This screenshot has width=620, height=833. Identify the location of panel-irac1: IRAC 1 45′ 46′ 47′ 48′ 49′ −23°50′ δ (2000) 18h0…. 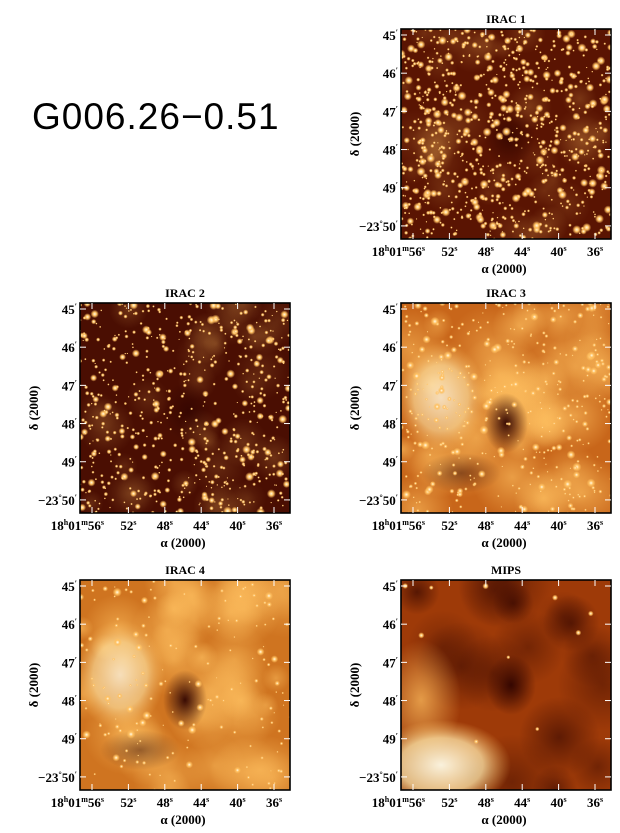
(479, 144).